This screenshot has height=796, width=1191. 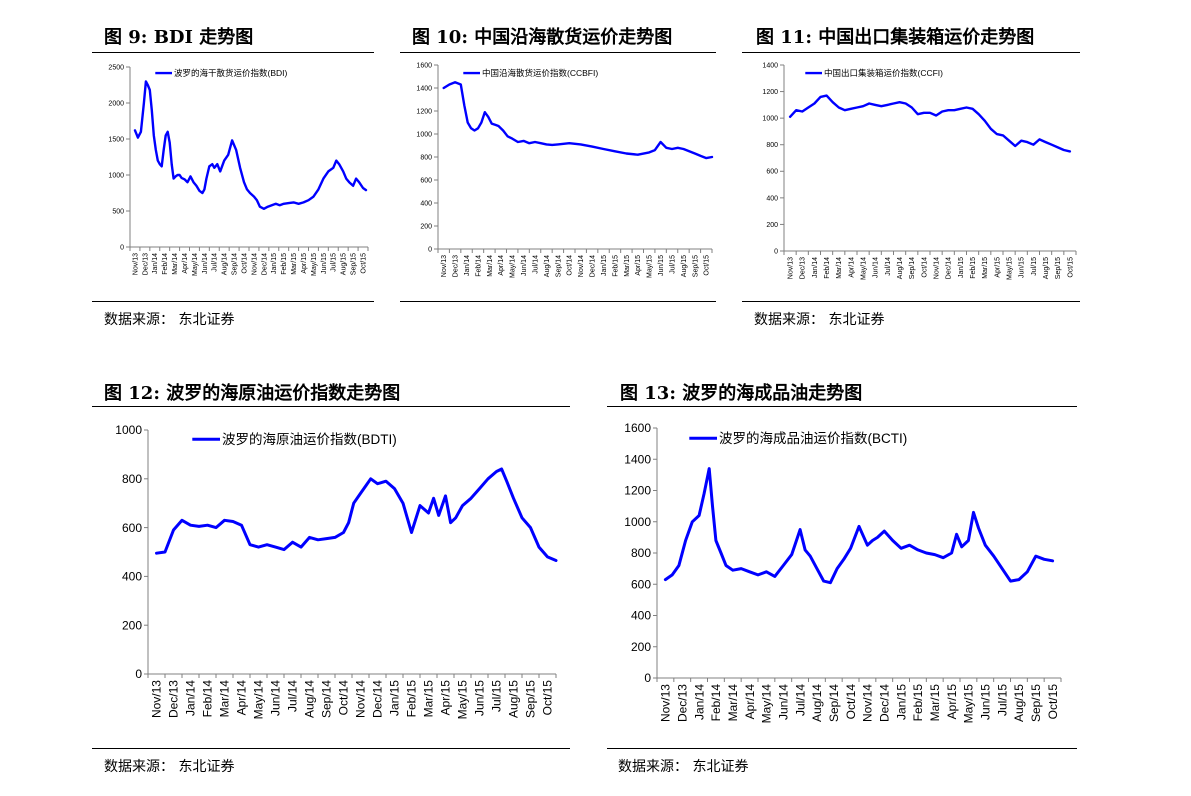 I want to click on x-tick-label: Sep/14, so click(x=235, y=264).